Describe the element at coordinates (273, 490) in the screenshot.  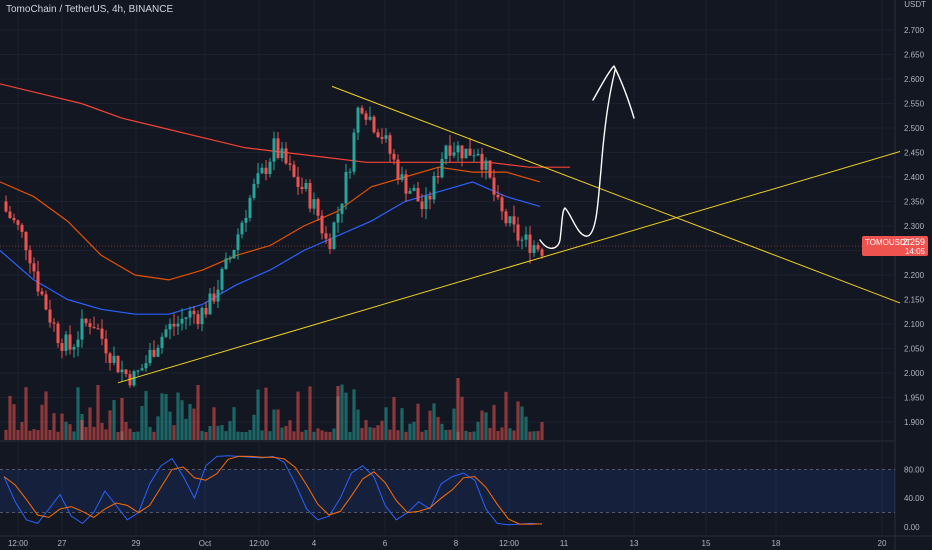
I see `stochastic-k-line` at that location.